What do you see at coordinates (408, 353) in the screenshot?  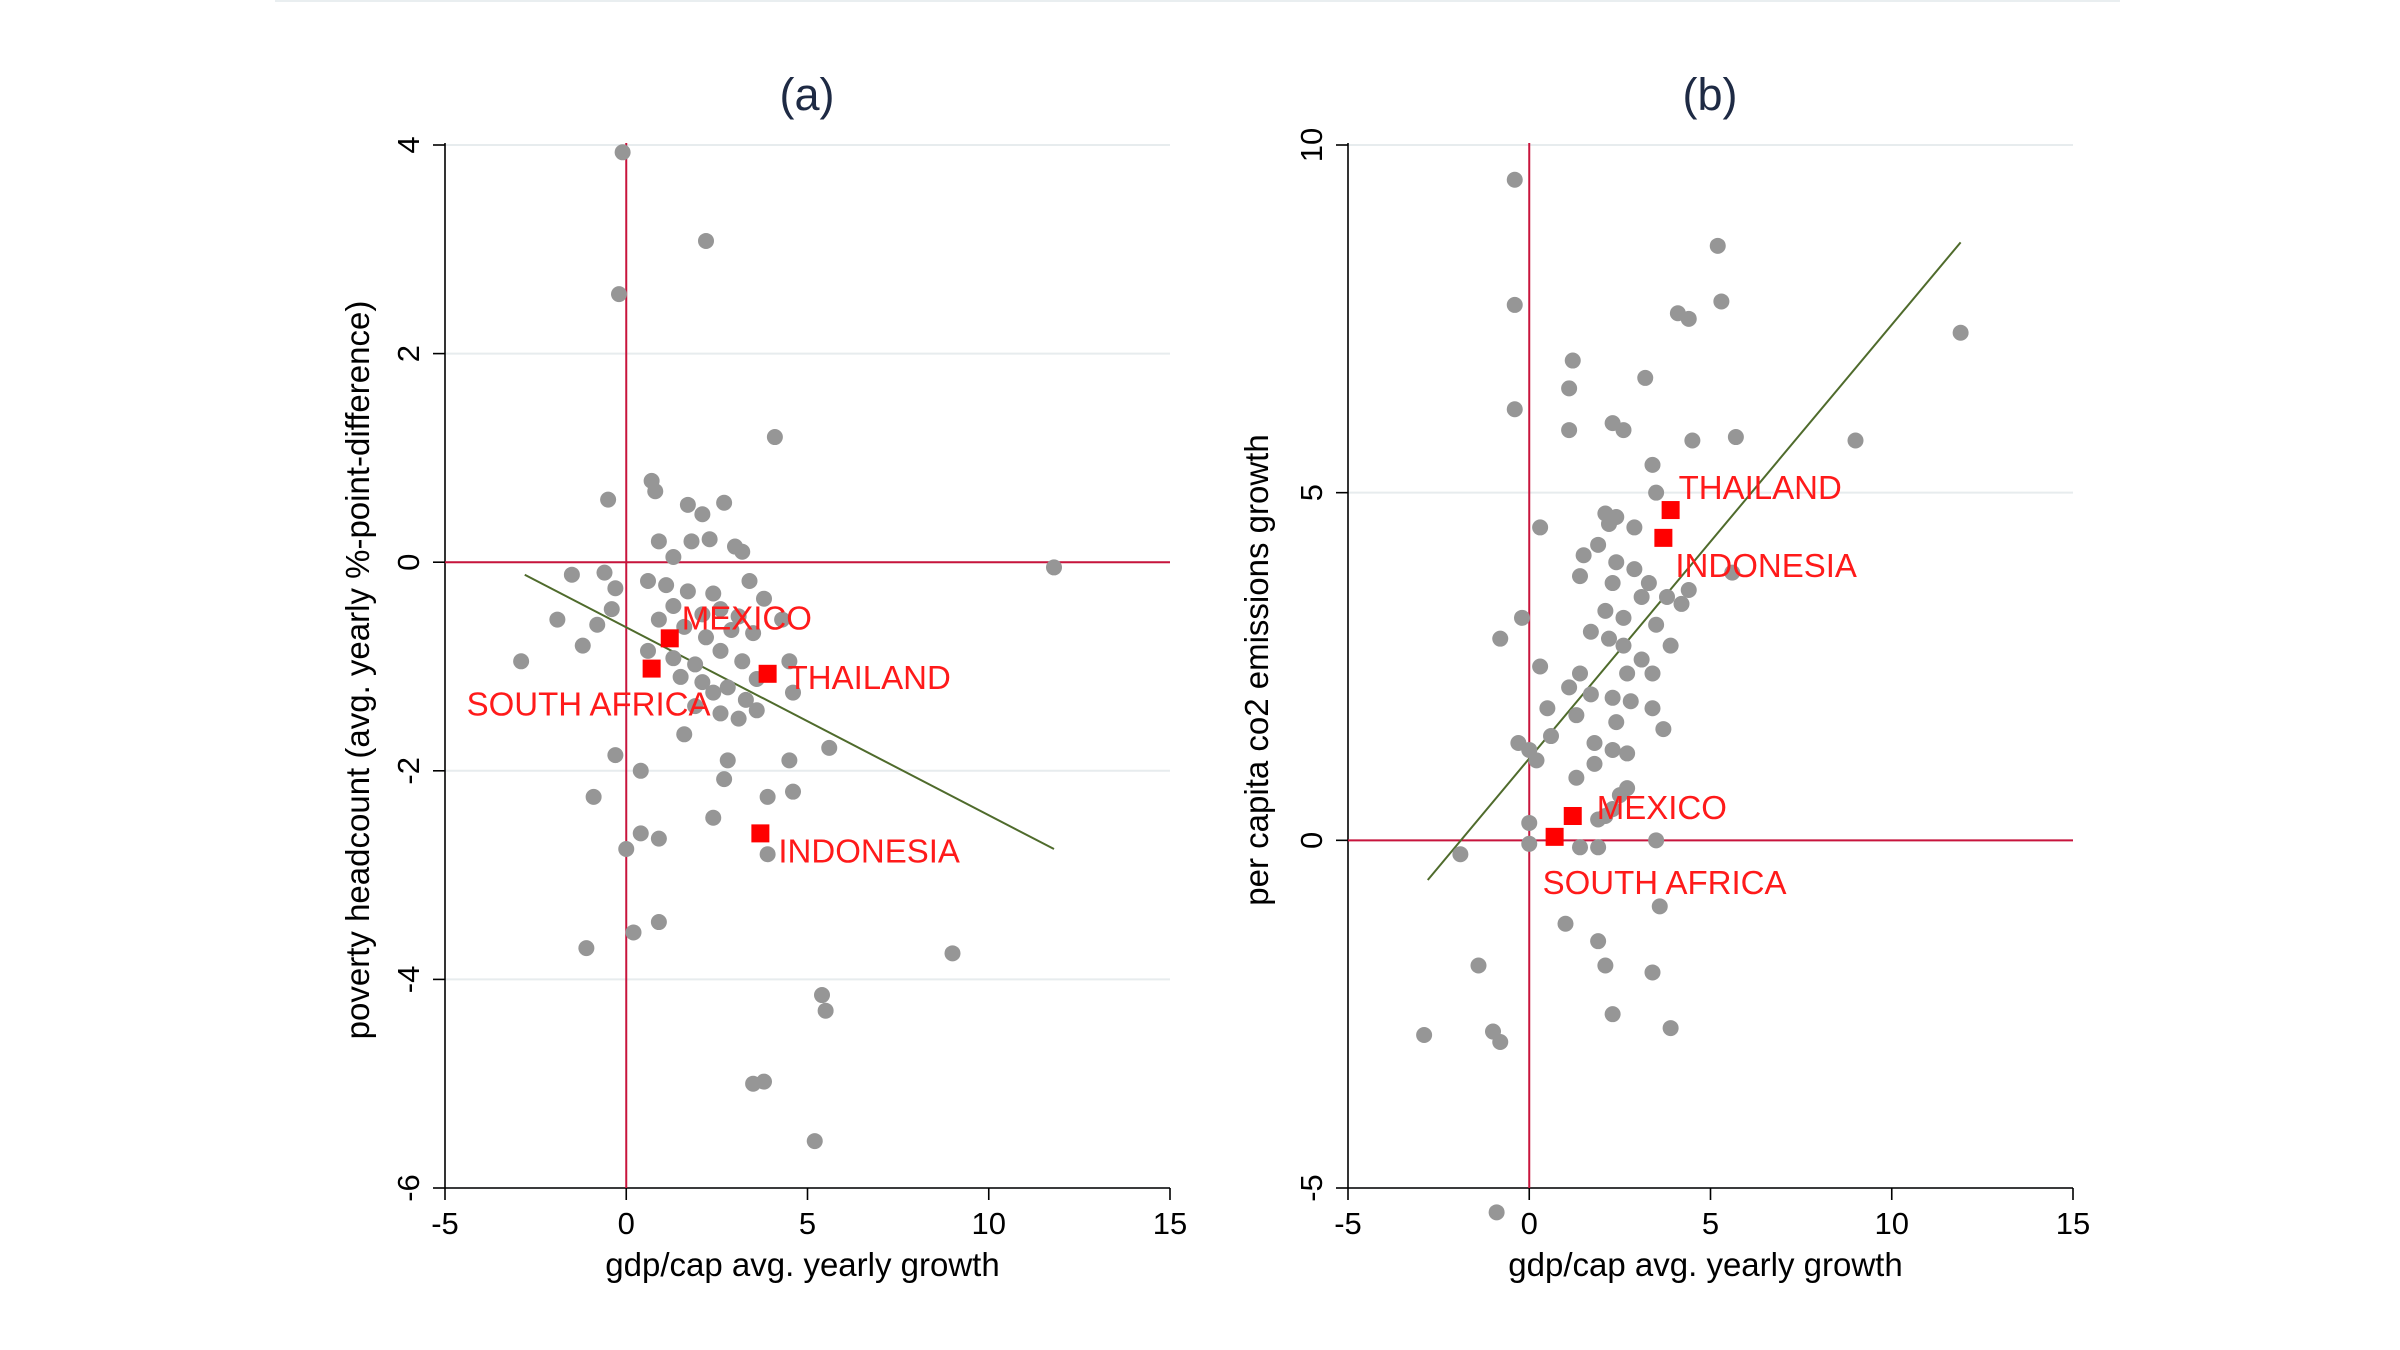 I see `y-tick-label: 2` at bounding box center [408, 353].